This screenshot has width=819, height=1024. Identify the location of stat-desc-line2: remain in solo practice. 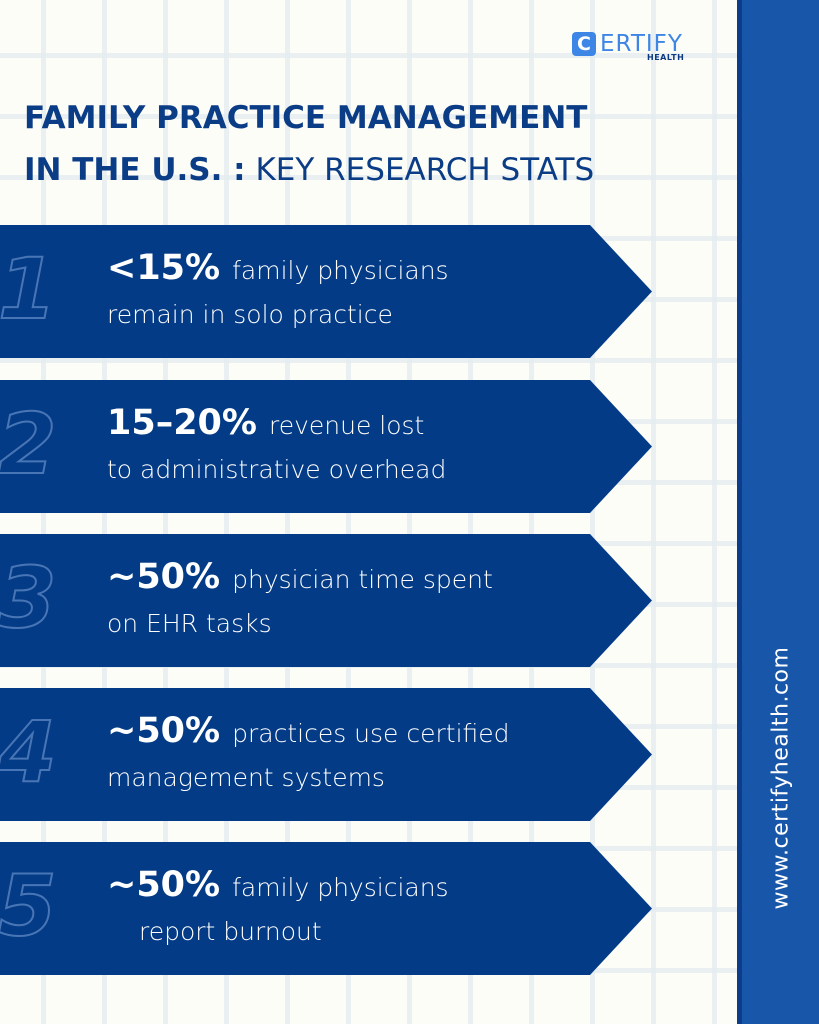
(250, 314).